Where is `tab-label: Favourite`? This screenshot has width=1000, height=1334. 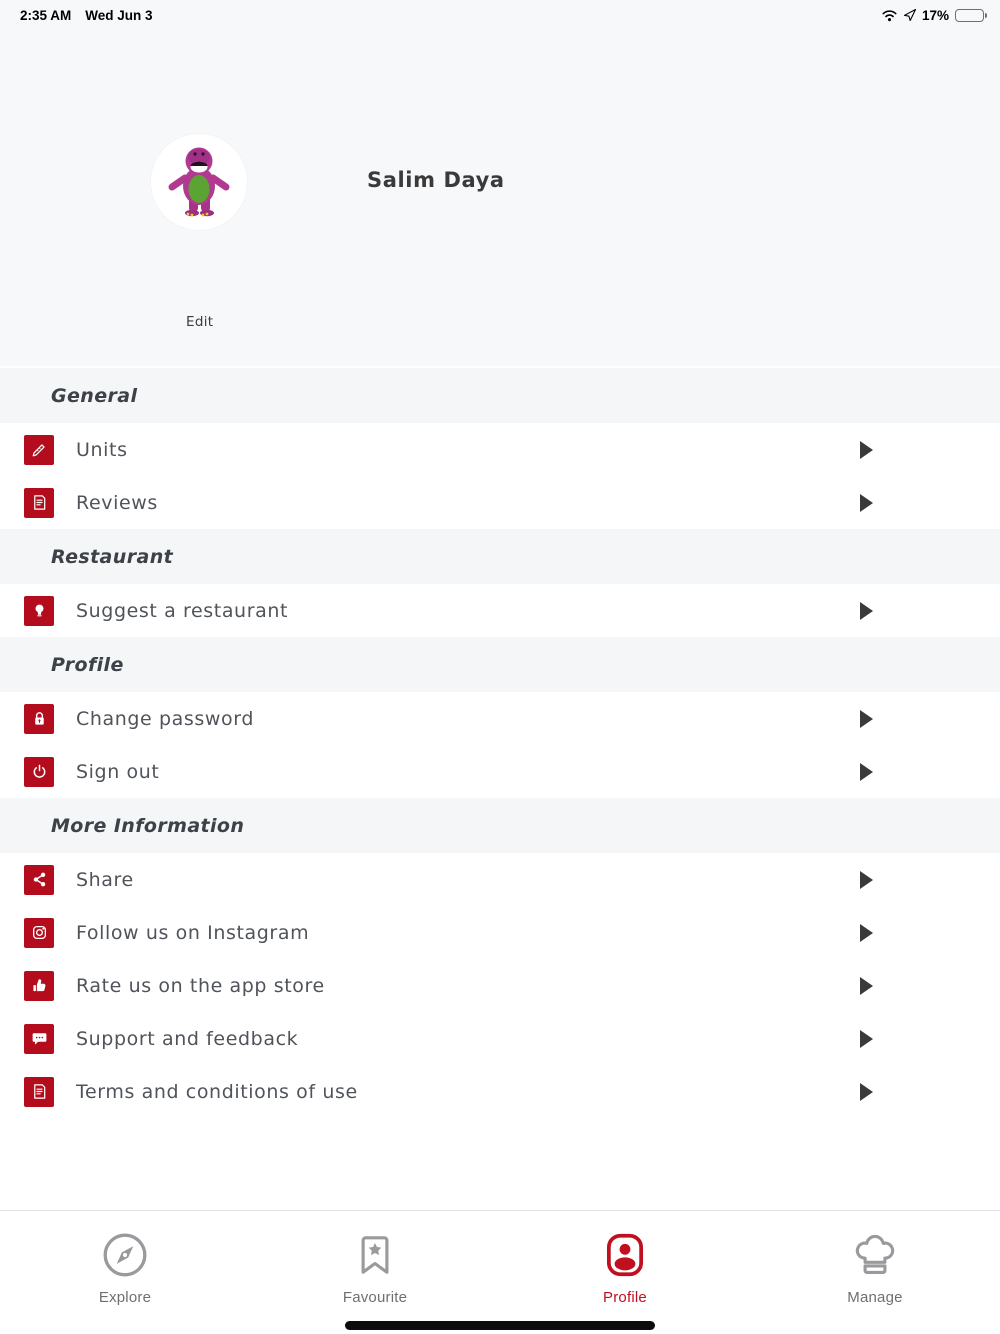 tab-label: Favourite is located at coordinates (375, 1297).